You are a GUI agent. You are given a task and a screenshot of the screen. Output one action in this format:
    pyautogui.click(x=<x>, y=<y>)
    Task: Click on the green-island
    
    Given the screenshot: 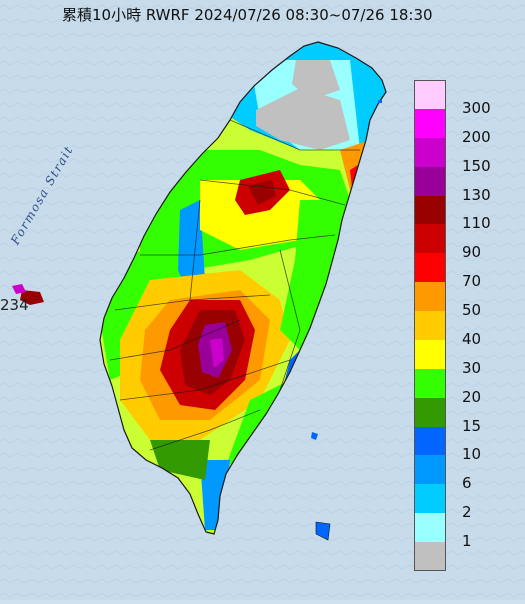 What is the action you would take?
    pyautogui.click(x=323, y=531)
    